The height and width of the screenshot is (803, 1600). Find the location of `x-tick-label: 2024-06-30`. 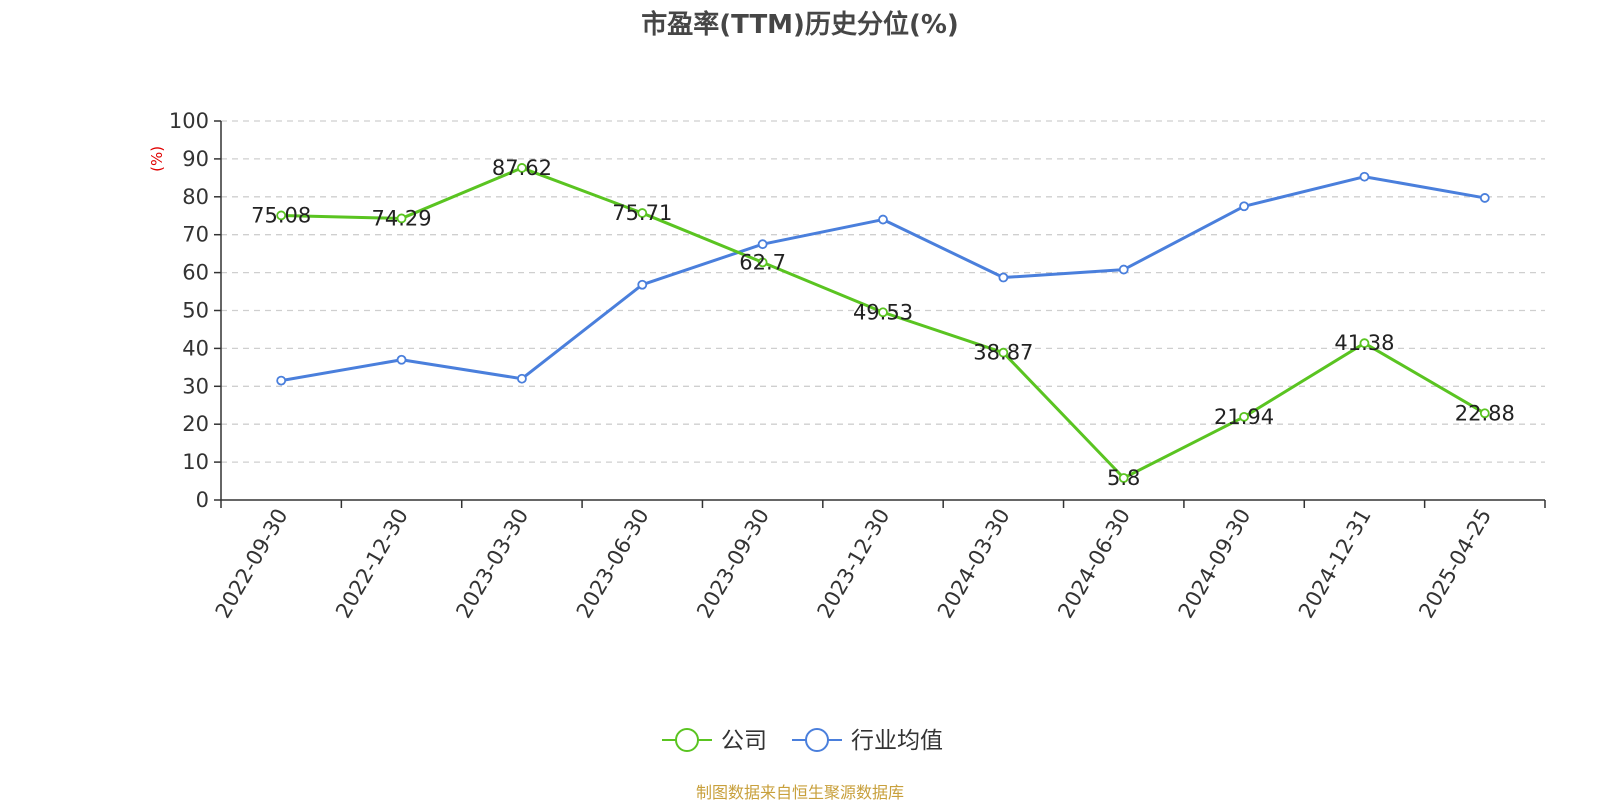

x-tick-label: 2024-06-30 is located at coordinates (1094, 564).